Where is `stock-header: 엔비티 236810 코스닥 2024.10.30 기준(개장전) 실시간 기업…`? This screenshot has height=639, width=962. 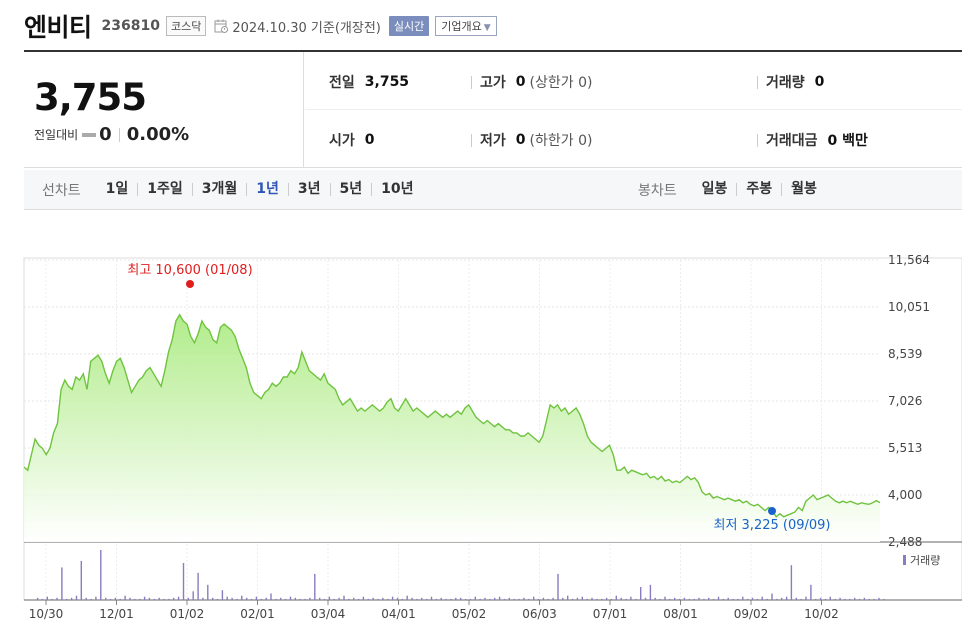 stock-header: 엔비티 236810 코스닥 2024.10.30 기준(개장전) 실시간 기업… is located at coordinates (260, 26).